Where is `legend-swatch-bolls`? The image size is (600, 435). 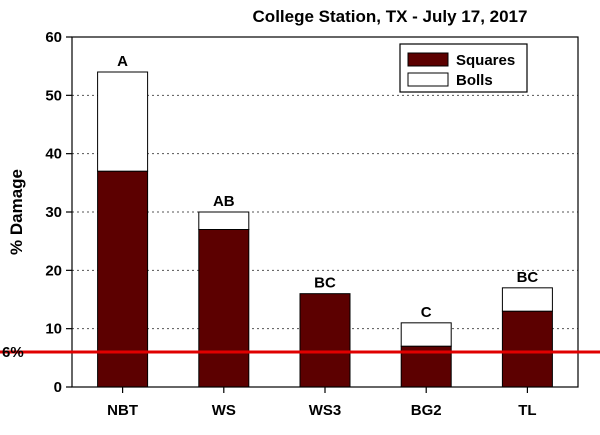 legend-swatch-bolls is located at coordinates (428, 79).